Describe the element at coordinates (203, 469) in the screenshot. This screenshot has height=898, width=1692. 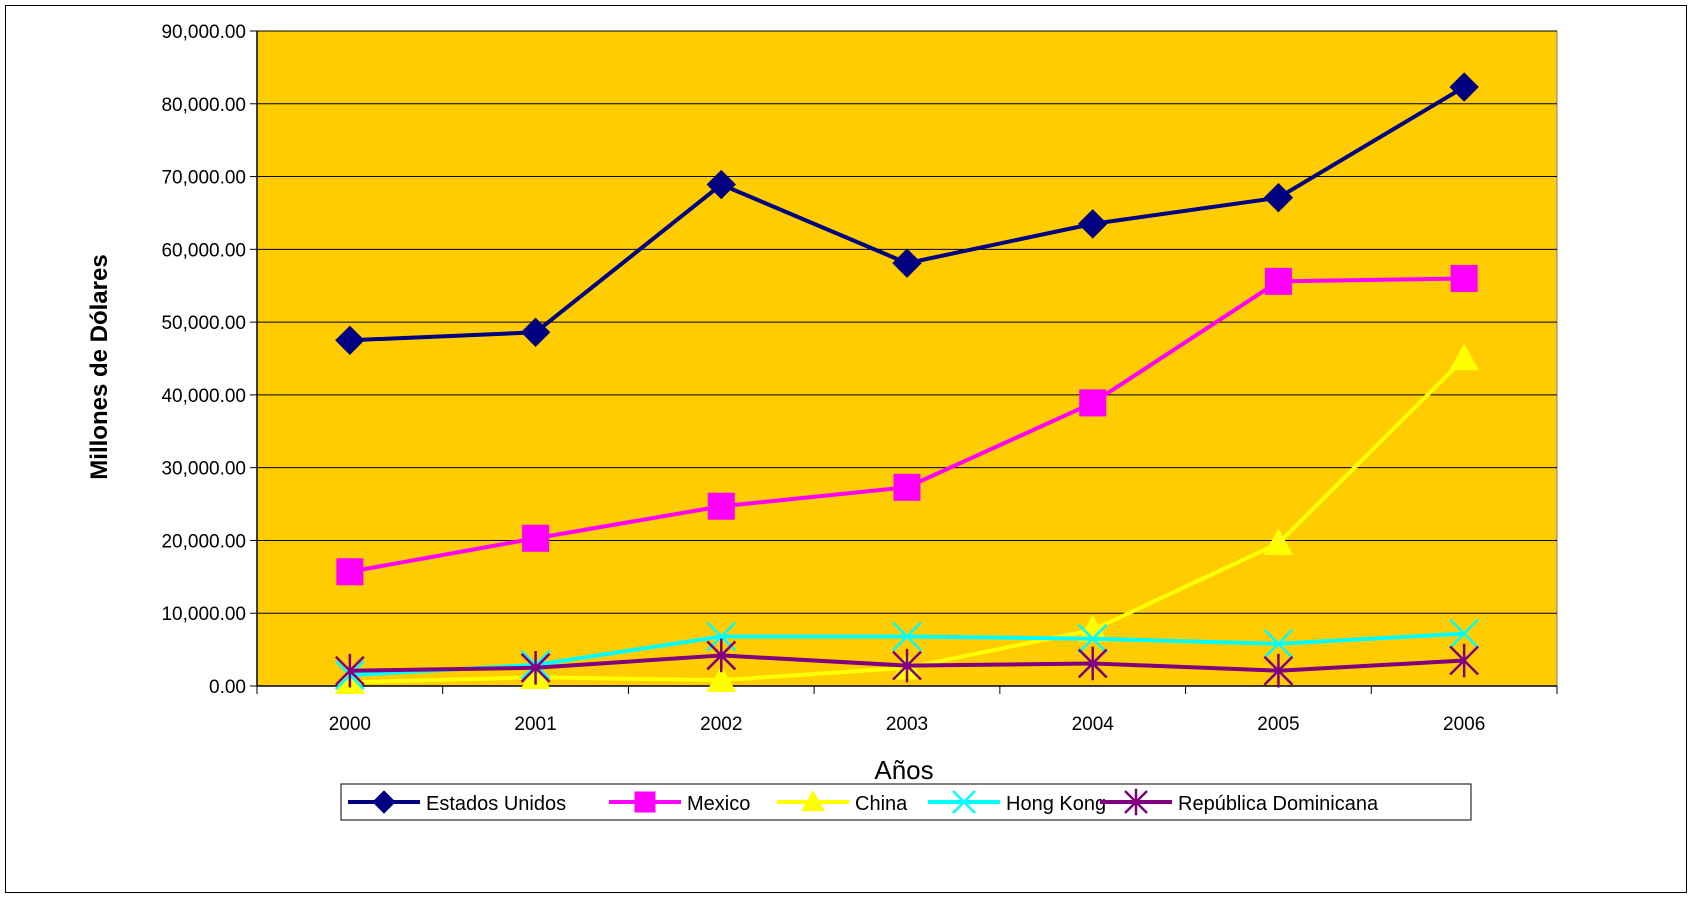
I see `y-tick-label: 30,000.00` at that location.